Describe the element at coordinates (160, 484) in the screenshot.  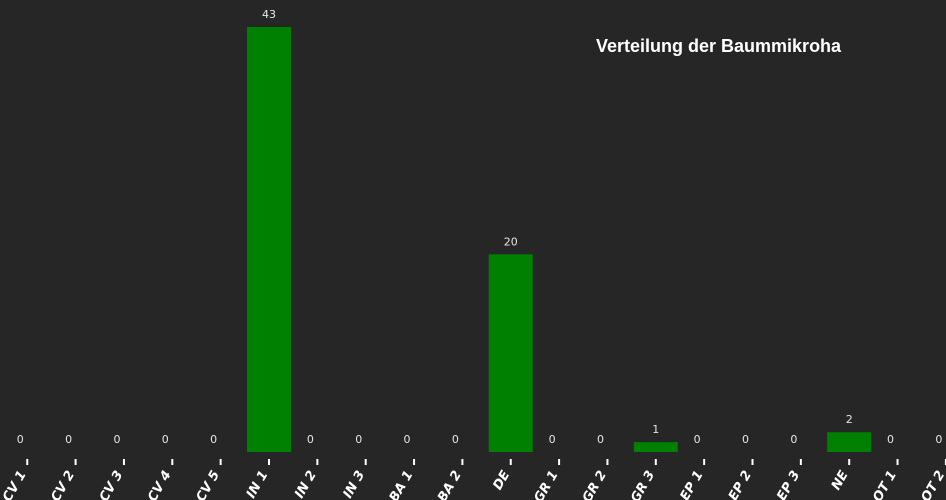
I see `x-tick-label: CV 4` at that location.